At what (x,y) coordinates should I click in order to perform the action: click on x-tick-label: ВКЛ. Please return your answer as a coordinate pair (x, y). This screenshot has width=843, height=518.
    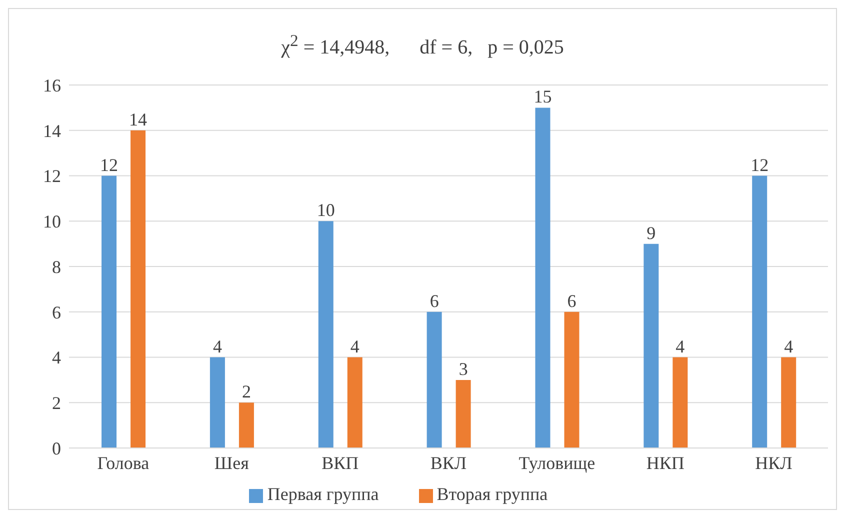
    Looking at the image, I should click on (448, 462).